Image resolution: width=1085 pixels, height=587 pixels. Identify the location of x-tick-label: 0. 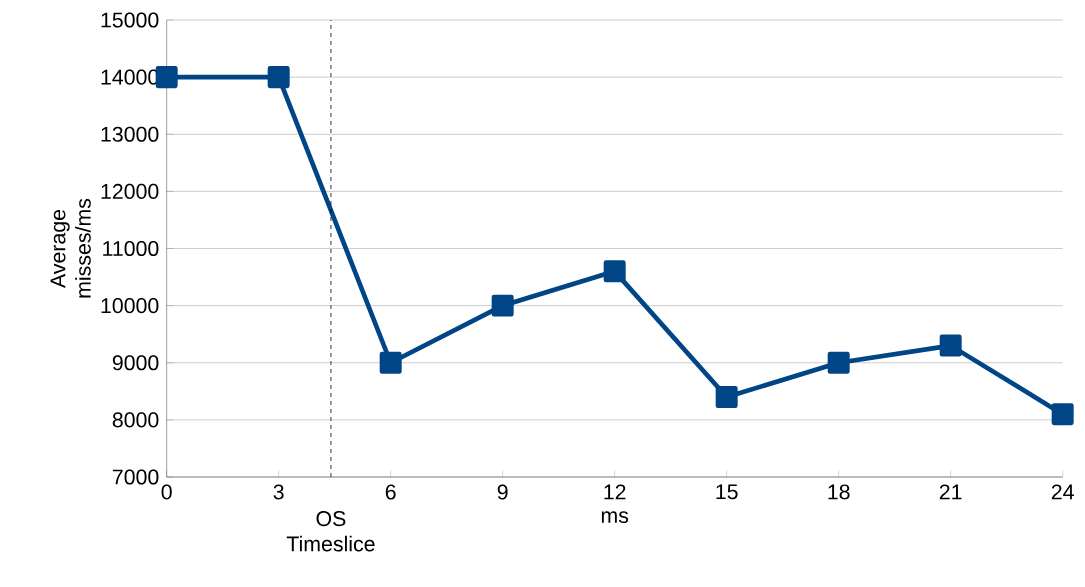
(166, 492).